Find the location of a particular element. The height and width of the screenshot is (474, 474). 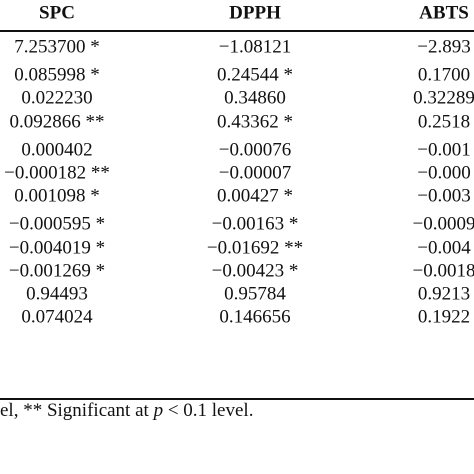

table-cell: −0.00423 * is located at coordinates (255, 271).